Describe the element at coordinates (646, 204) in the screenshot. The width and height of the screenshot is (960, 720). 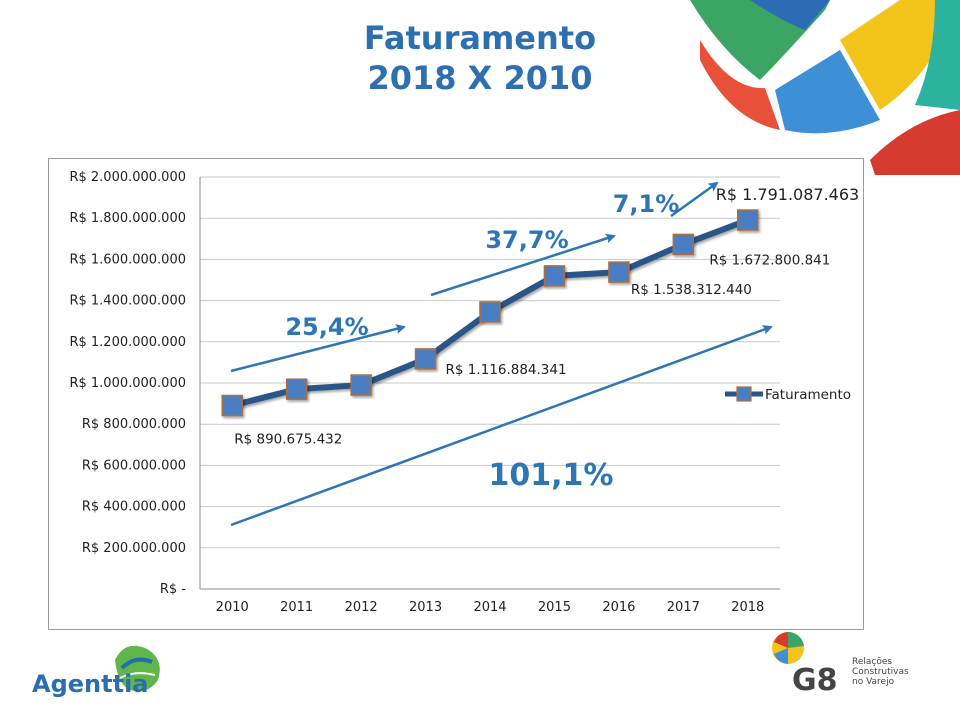
I see `growth-annotation-label: 7,1%` at that location.